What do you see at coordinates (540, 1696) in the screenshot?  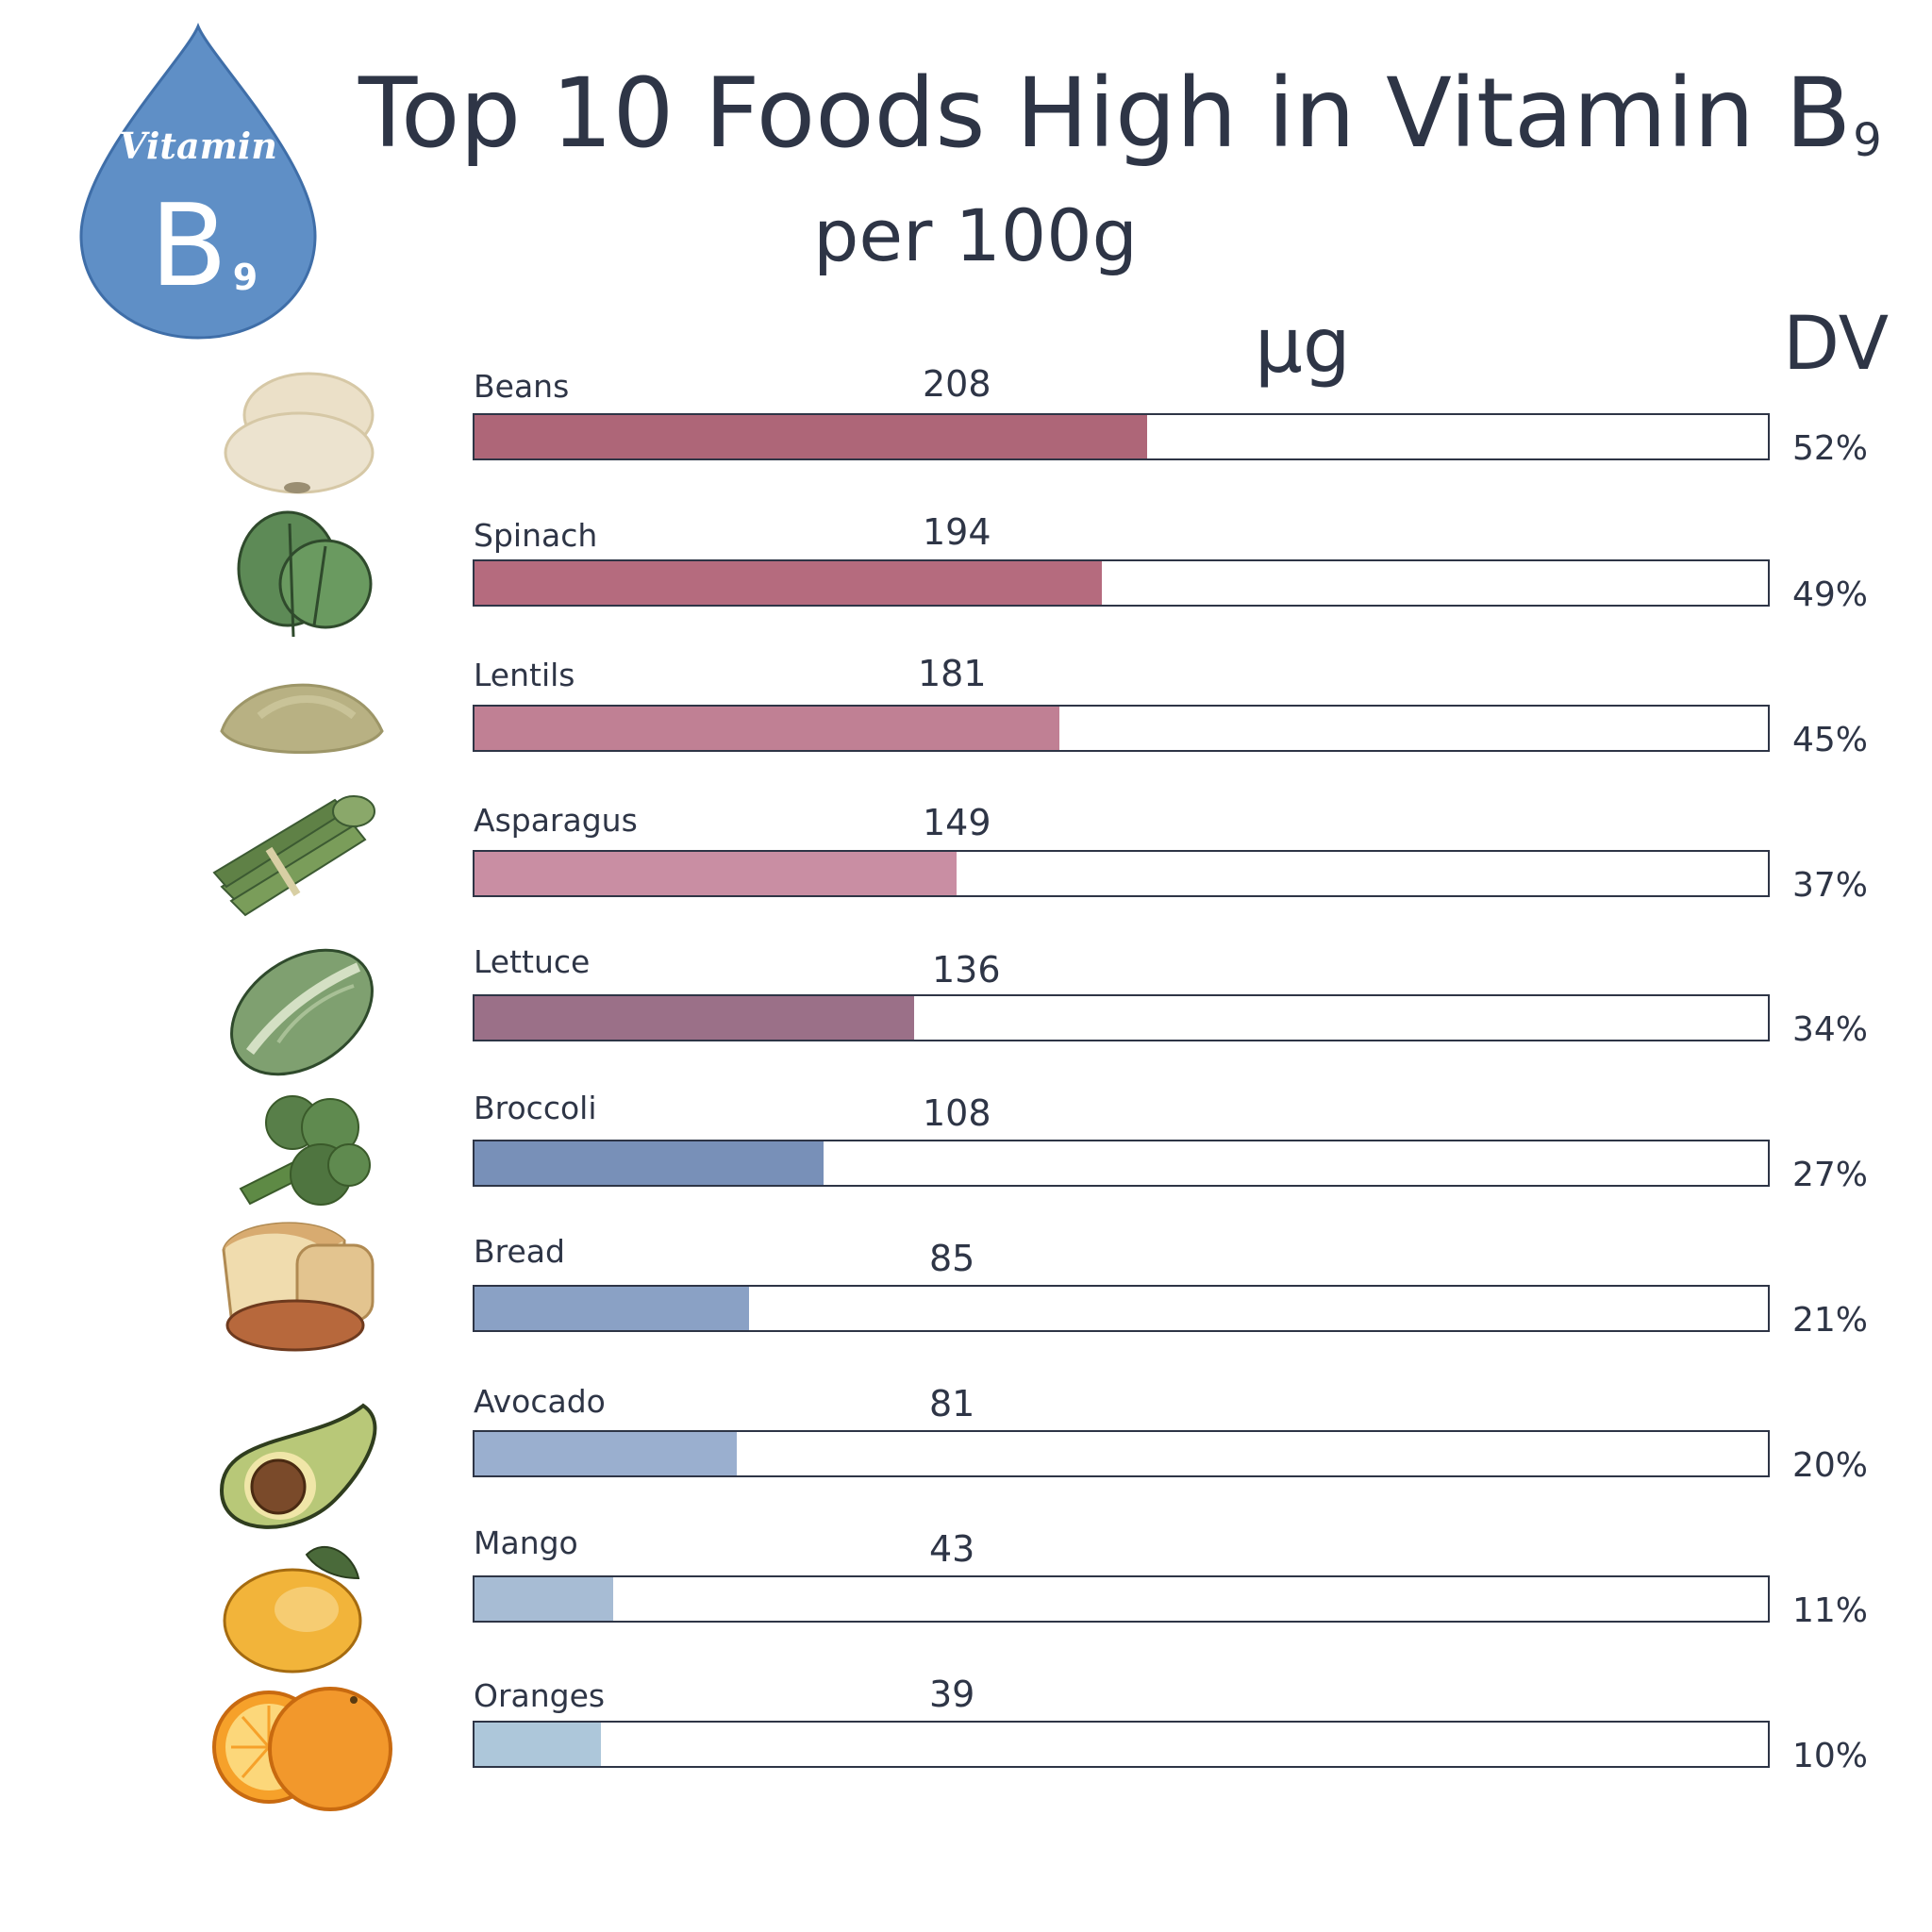 I see `bar-label: Oranges` at bounding box center [540, 1696].